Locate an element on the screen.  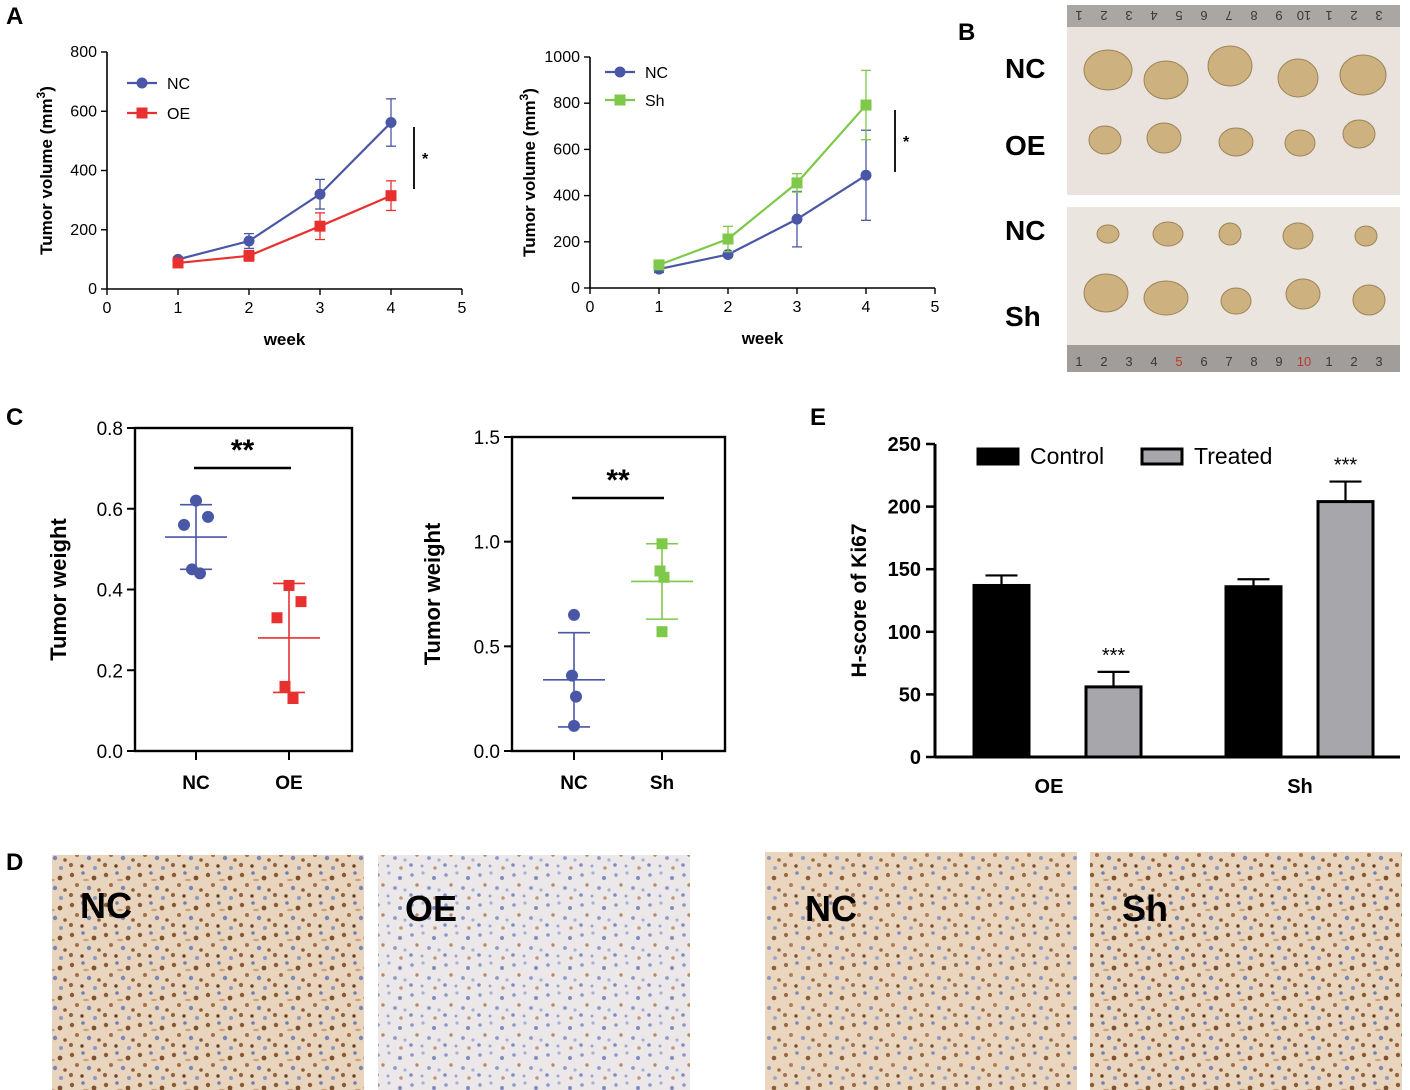
ihc-image-oe is located at coordinates (534, 972).